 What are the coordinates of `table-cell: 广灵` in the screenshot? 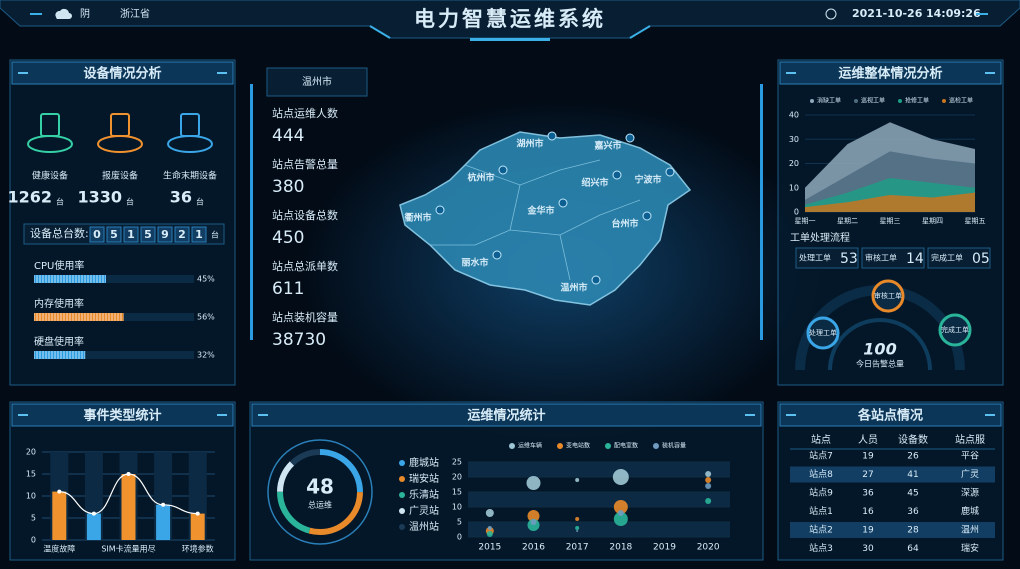 It's located at (970, 474).